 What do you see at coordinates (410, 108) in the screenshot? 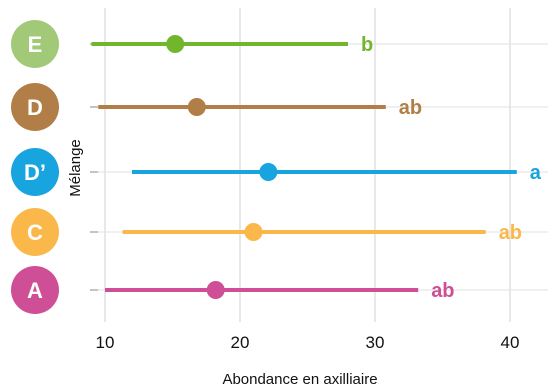
I see `significance-letter-2: ab` at bounding box center [410, 108].